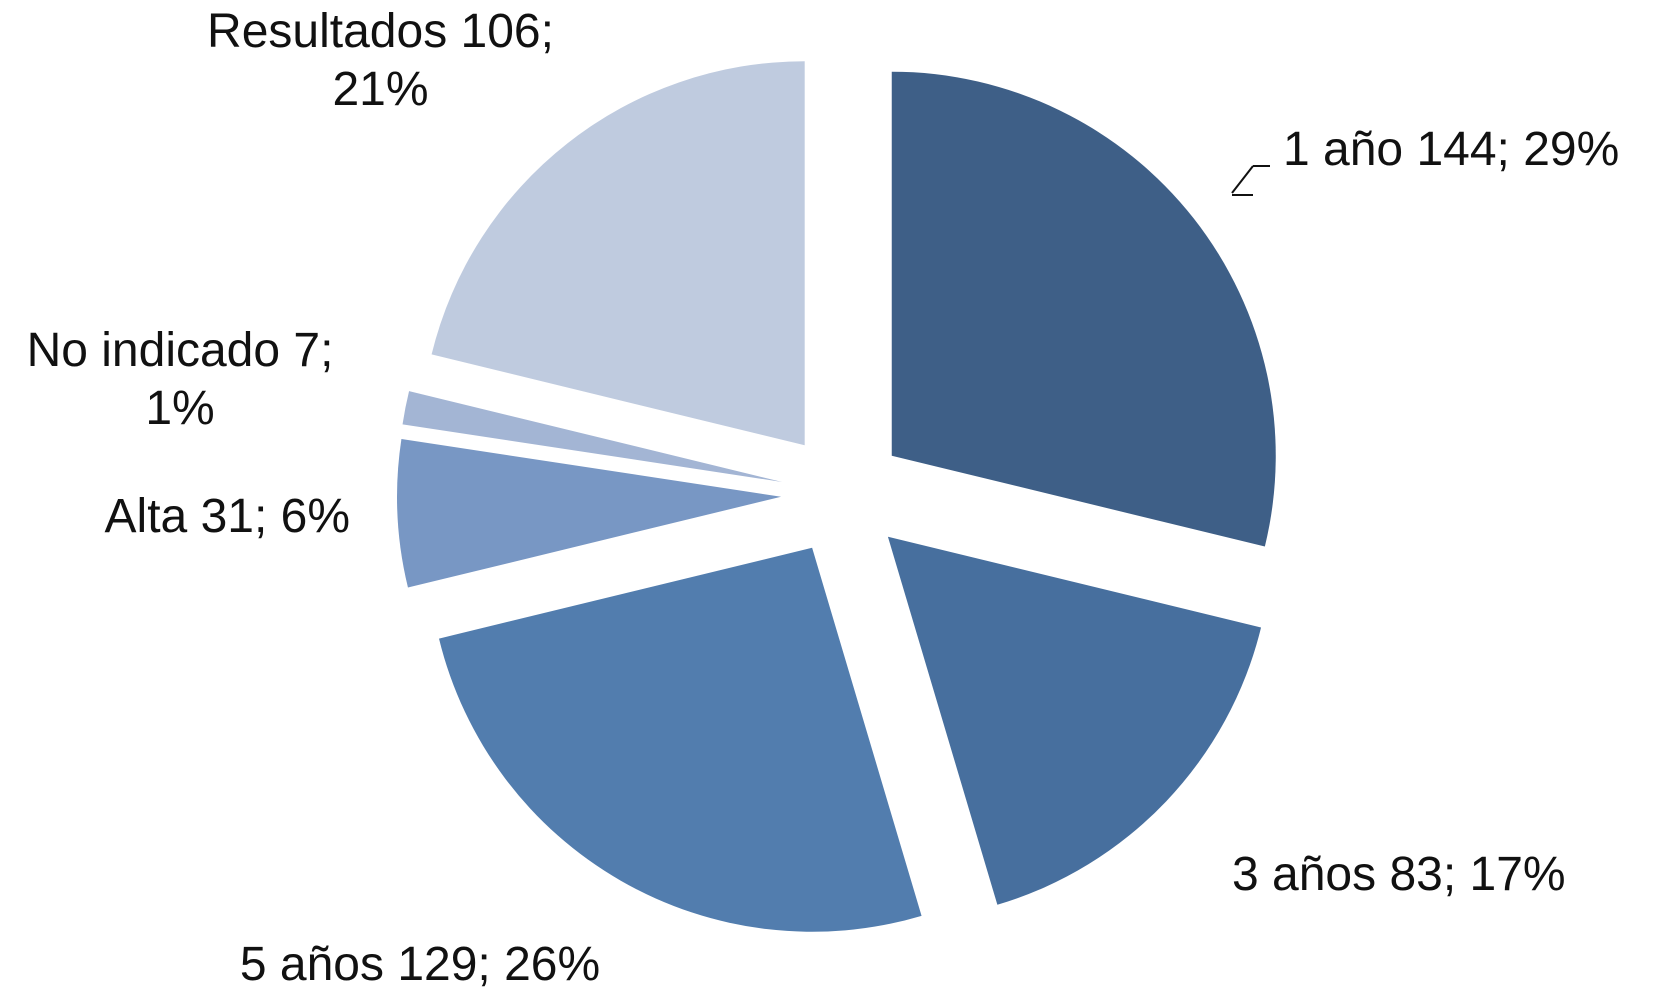 This screenshot has width=1673, height=994. I want to click on leader-line, so click(1250, 180).